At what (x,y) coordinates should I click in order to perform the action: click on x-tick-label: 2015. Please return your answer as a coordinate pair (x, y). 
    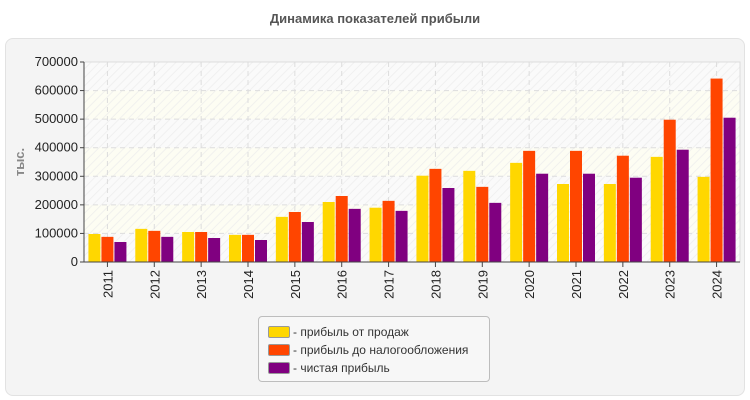
    Looking at the image, I should click on (295, 284).